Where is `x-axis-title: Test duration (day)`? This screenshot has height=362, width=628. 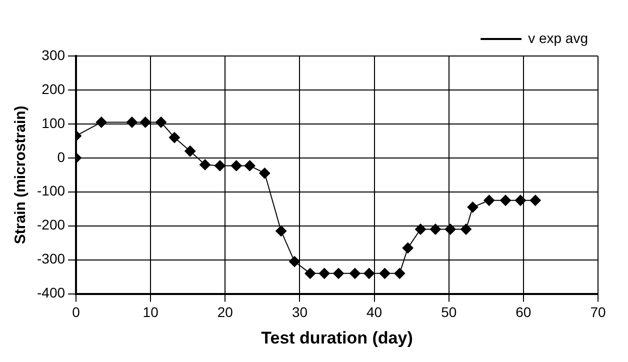
x-axis-title: Test duration (day) is located at coordinates (337, 338).